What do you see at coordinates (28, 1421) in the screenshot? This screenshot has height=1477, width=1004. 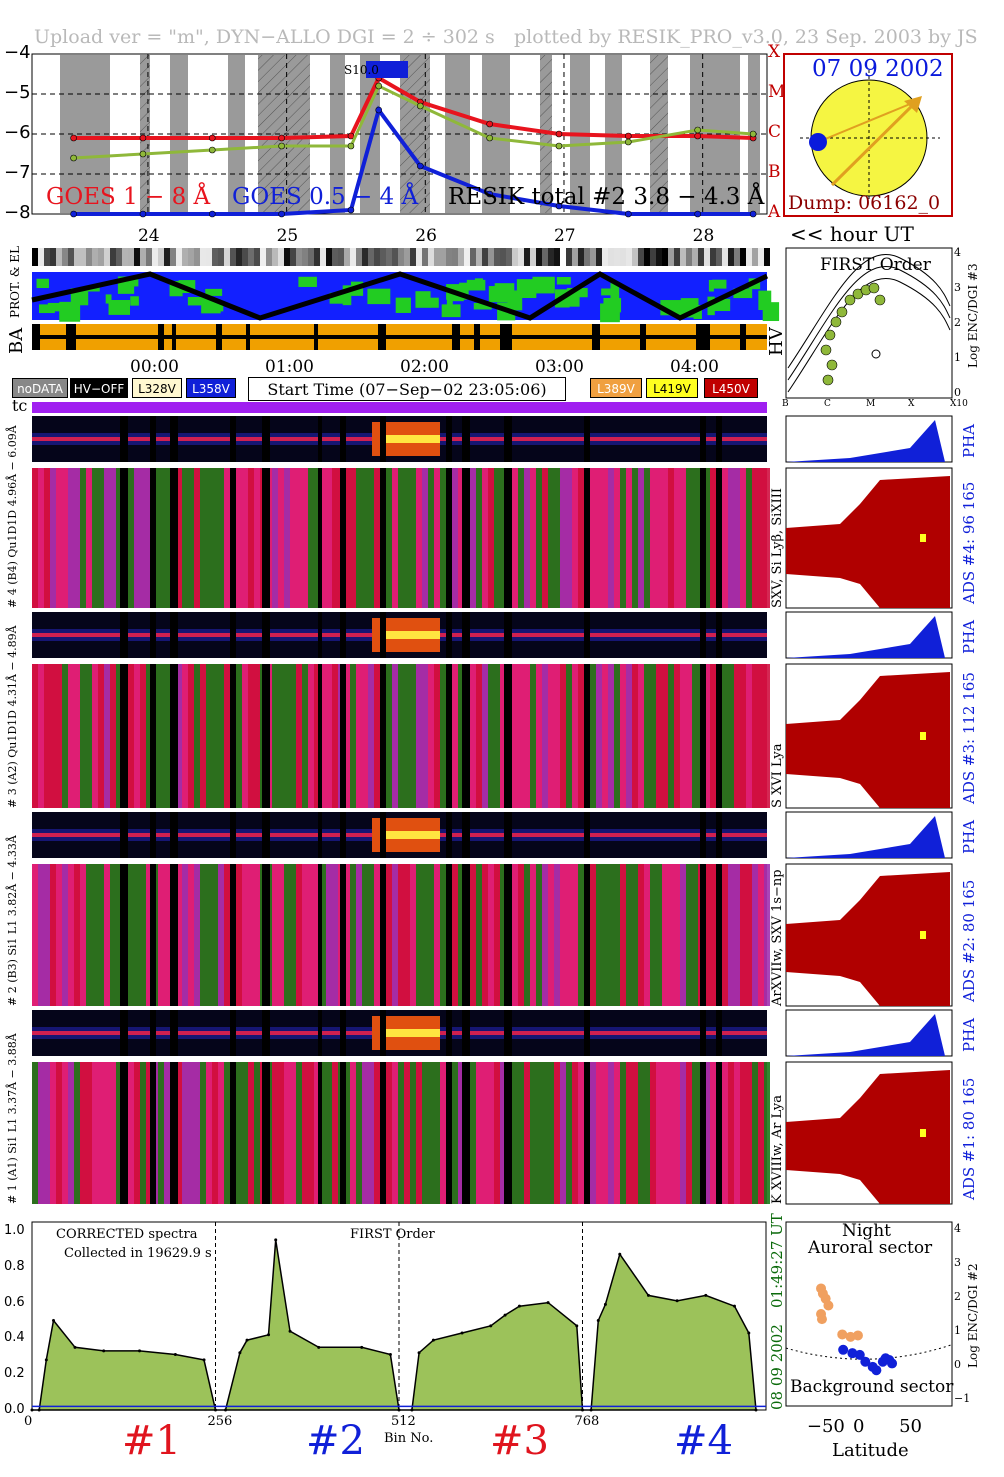 I see `spectrum-x-tick: 0` at bounding box center [28, 1421].